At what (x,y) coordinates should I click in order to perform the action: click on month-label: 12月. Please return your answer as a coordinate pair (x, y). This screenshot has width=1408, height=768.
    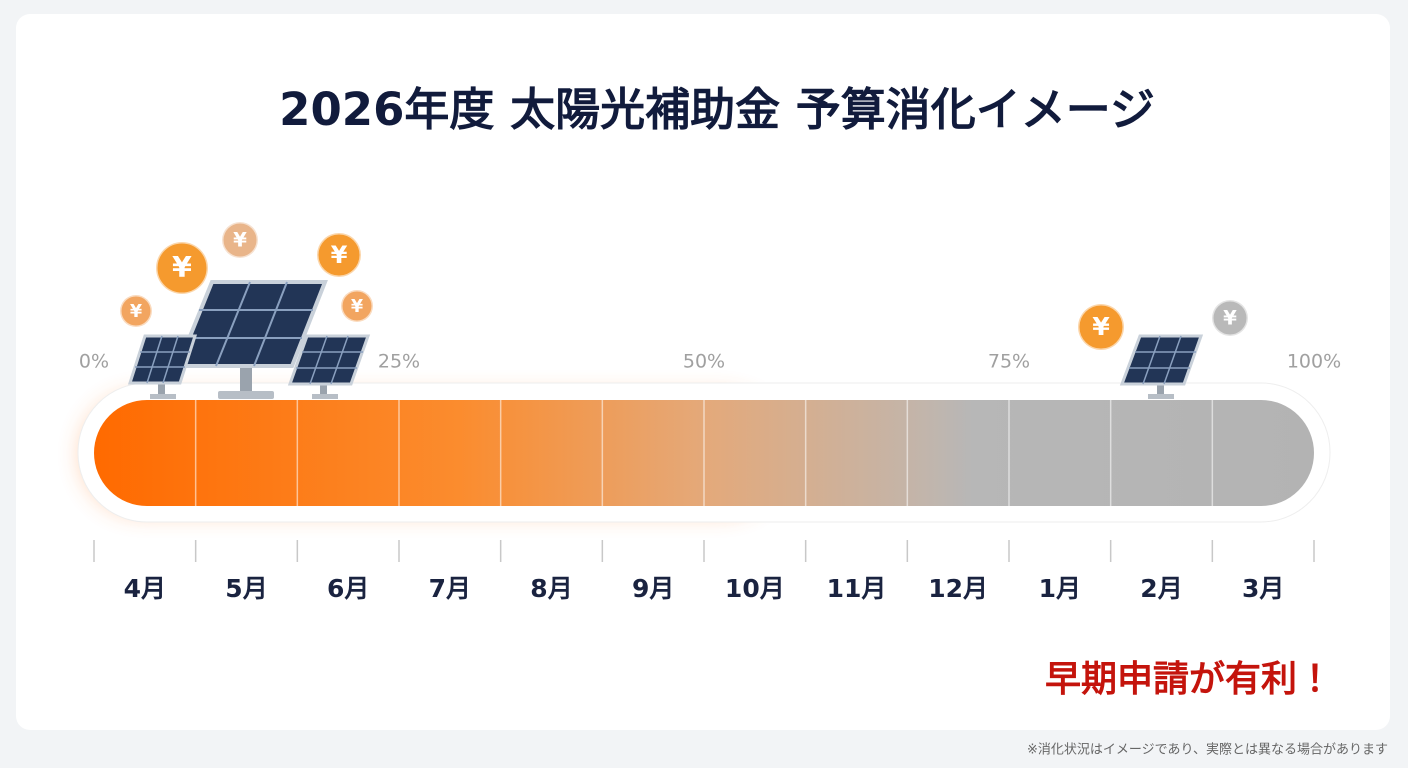
    Looking at the image, I should click on (958, 588).